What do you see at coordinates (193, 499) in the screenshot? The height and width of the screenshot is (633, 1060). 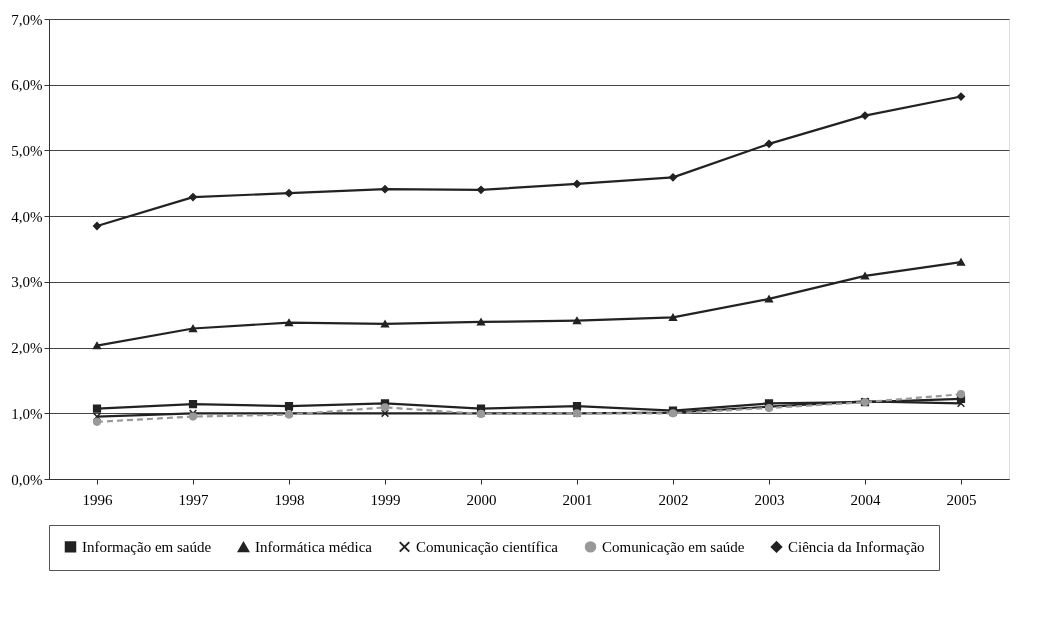 I see `x-tick-label: 1997` at bounding box center [193, 499].